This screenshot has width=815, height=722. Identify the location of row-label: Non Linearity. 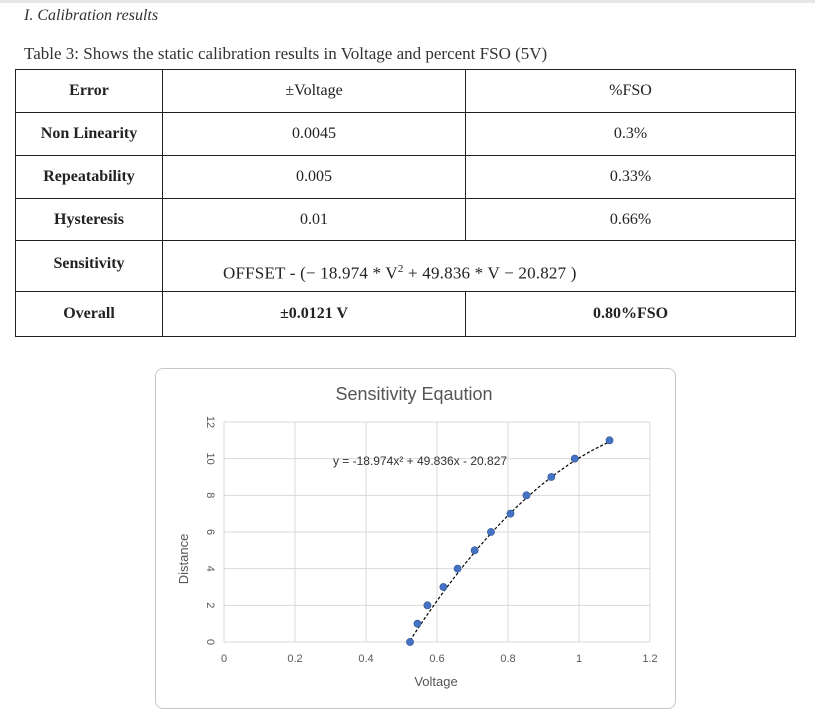
(89, 134).